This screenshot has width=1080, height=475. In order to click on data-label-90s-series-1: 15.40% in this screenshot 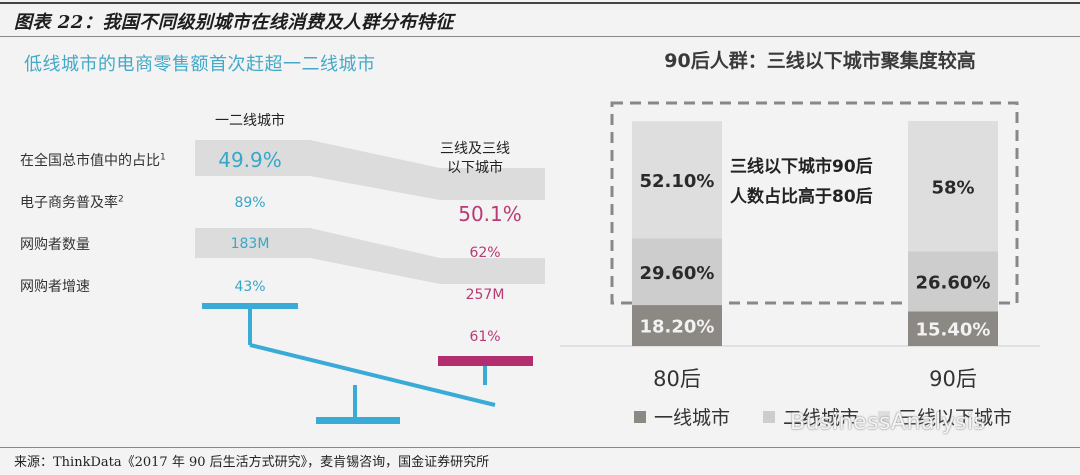, I will do `click(953, 330)`.